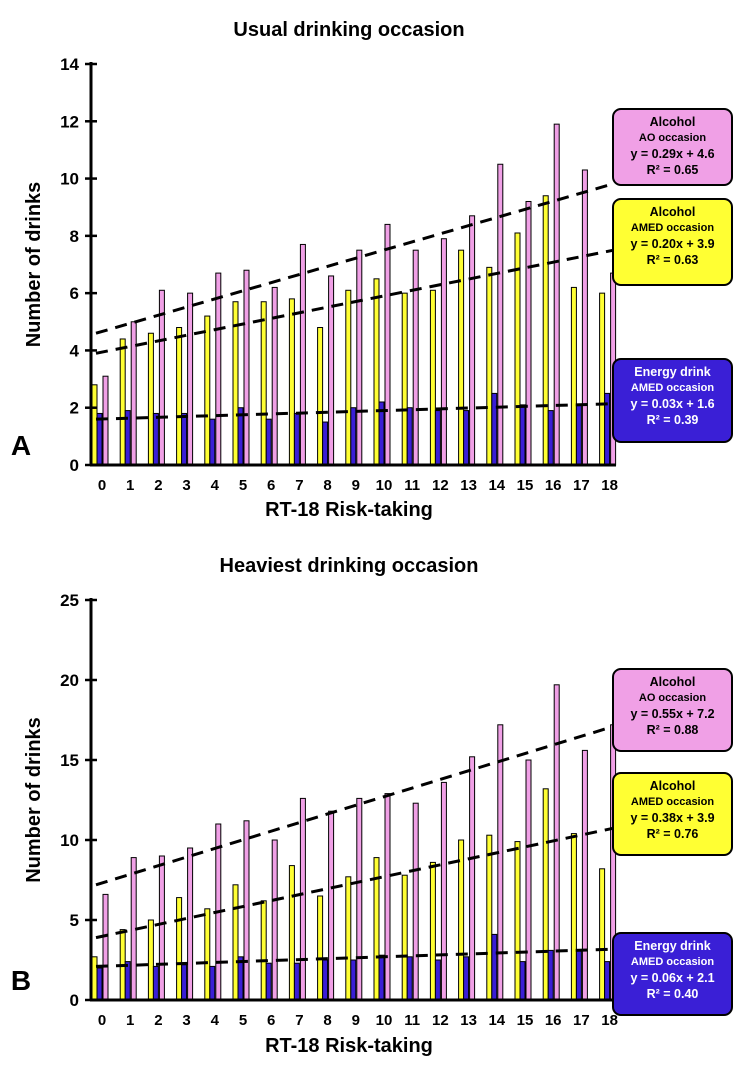 The width and height of the screenshot is (749, 1068). Describe the element at coordinates (102, 1020) in the screenshot. I see `x-tick-label: 0` at that location.